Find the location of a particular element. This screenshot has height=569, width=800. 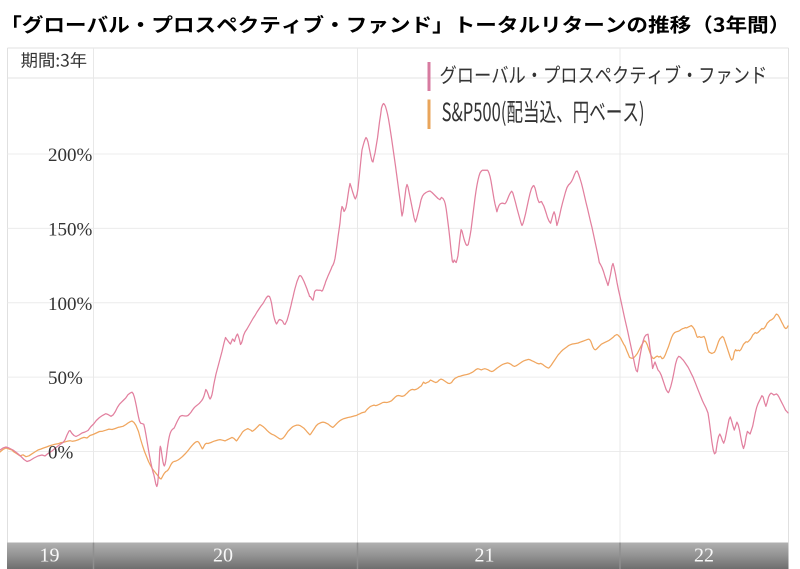

svg-text: 19 is located at coordinates (50, 556).